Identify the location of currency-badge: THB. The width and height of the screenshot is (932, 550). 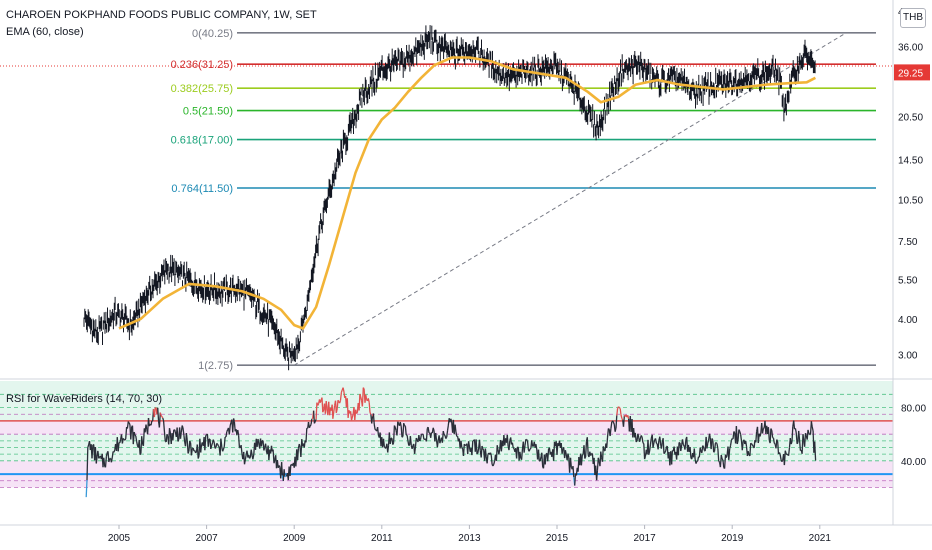
(913, 18).